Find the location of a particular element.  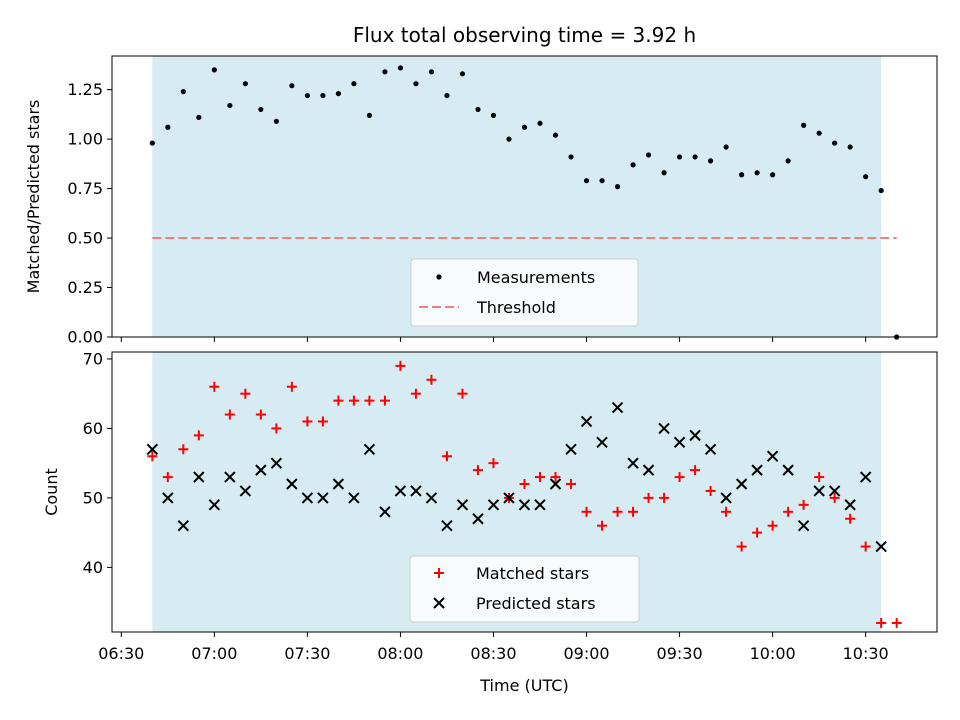

bottom-x-tick-label: 07:00 is located at coordinates (214, 653).